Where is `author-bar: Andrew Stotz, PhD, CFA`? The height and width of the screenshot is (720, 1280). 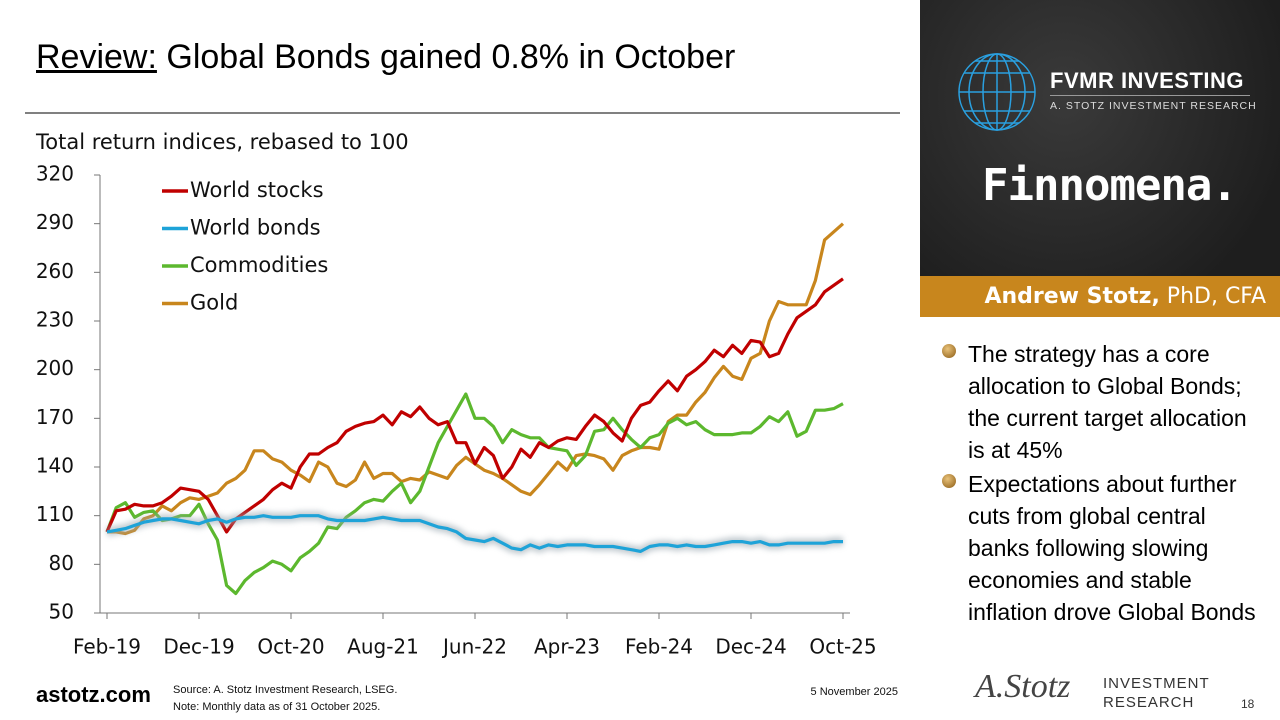 author-bar: Andrew Stotz, PhD, CFA is located at coordinates (1100, 298).